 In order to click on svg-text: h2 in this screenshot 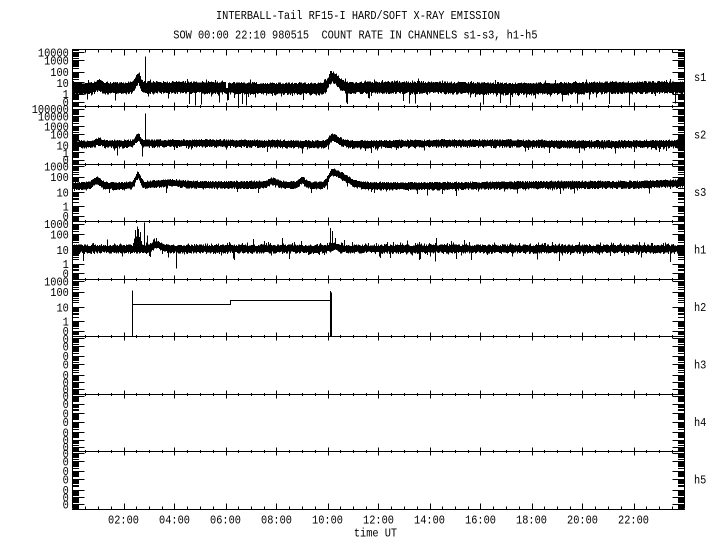, I will do `click(700, 308)`.